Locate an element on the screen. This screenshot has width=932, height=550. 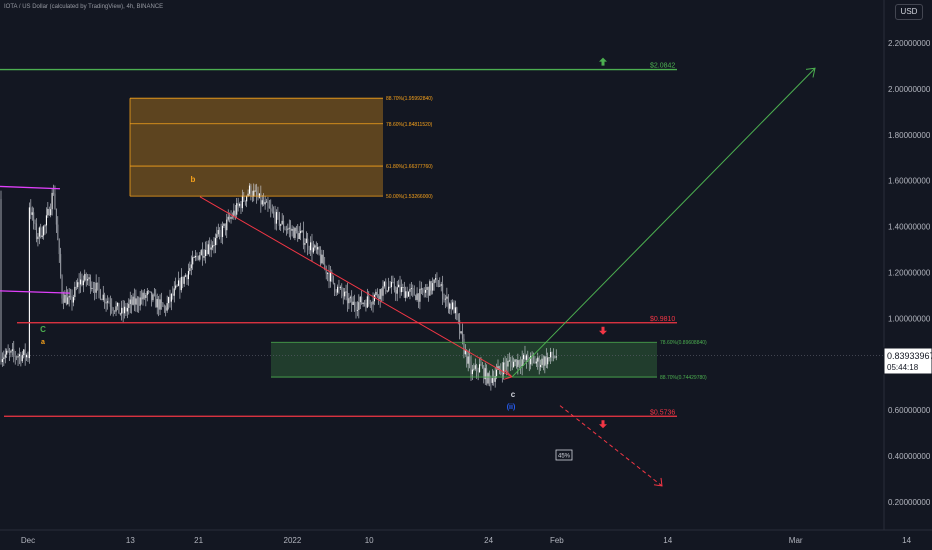
fib-label-lower: 78.60%(0.89608840) is located at coordinates (683, 343).